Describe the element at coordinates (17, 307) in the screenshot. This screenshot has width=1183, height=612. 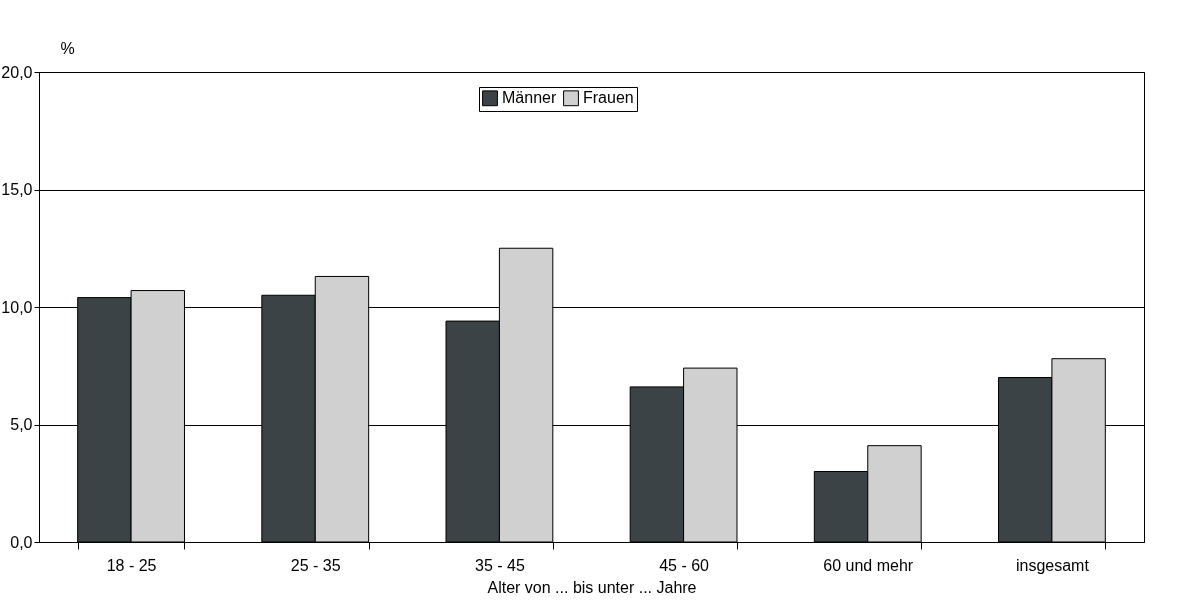
I see `y-tick-label: 10,0` at that location.